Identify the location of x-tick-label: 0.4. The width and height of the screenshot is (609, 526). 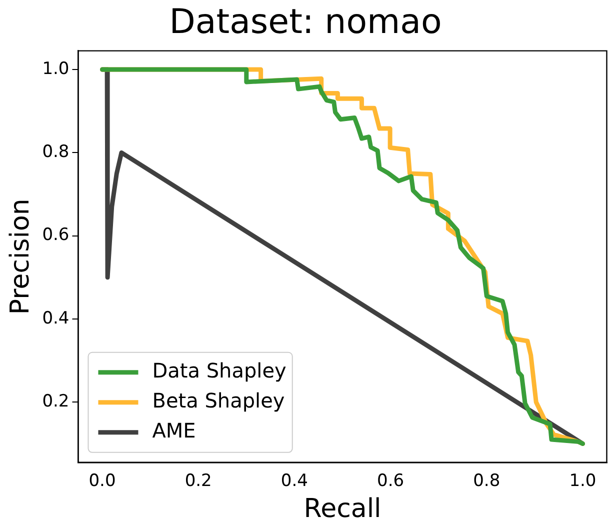
(294, 481).